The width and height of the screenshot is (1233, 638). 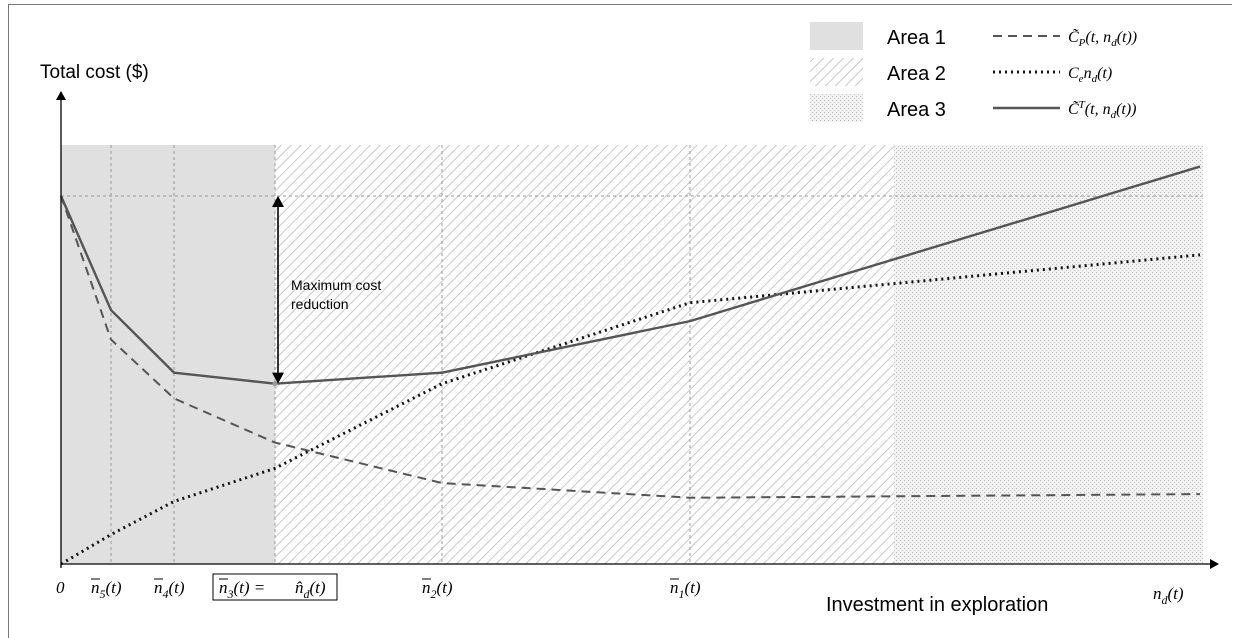 I want to click on x-tick-label-4: n2(t), so click(x=437, y=589).